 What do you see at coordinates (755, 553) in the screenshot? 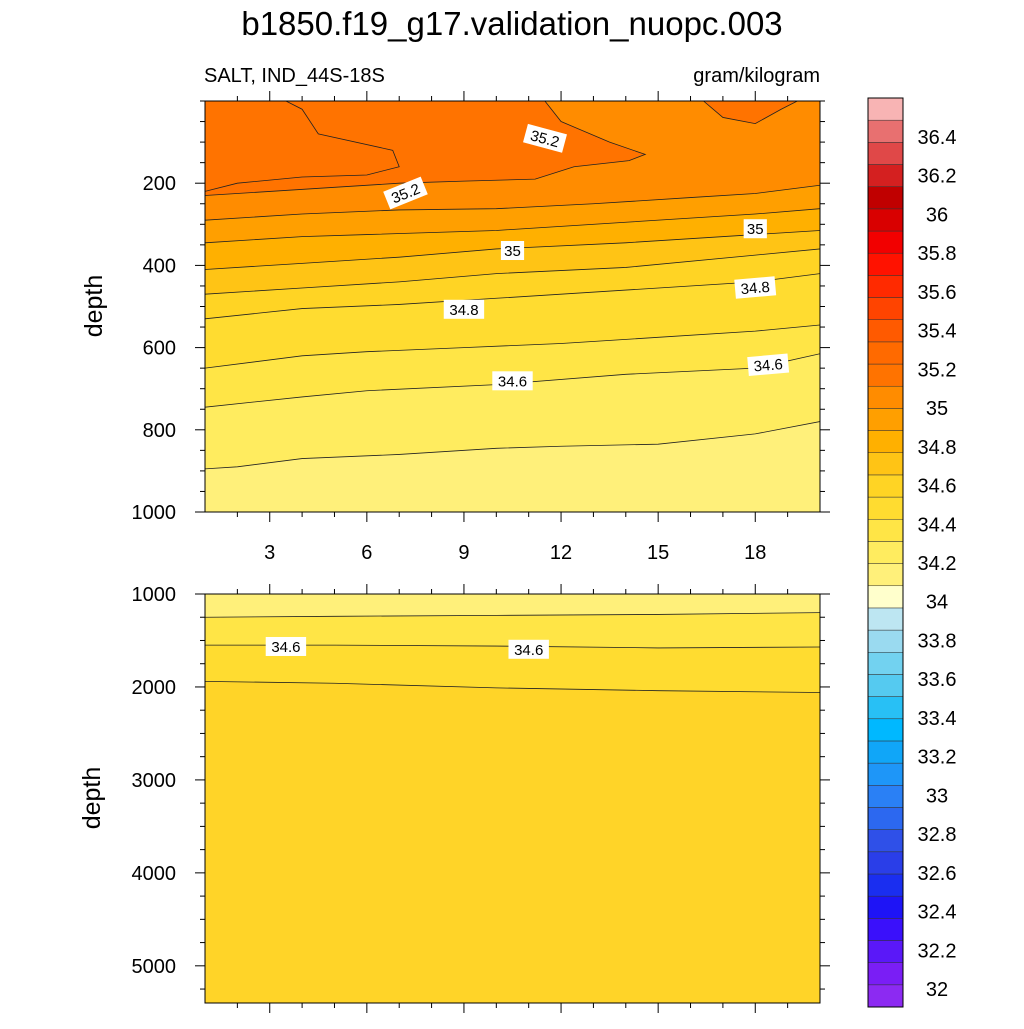
I see `x-tick-label: 18` at bounding box center [755, 553].